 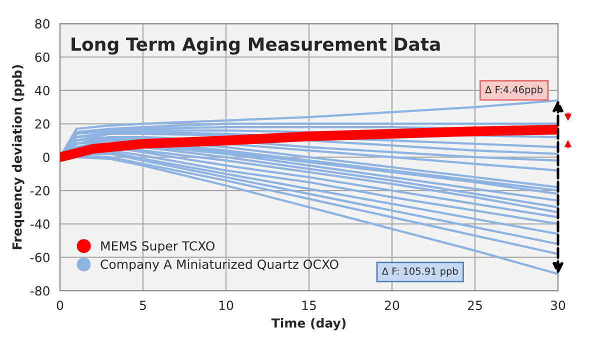 I want to click on y-tick-label: 40, so click(x=42, y=91).